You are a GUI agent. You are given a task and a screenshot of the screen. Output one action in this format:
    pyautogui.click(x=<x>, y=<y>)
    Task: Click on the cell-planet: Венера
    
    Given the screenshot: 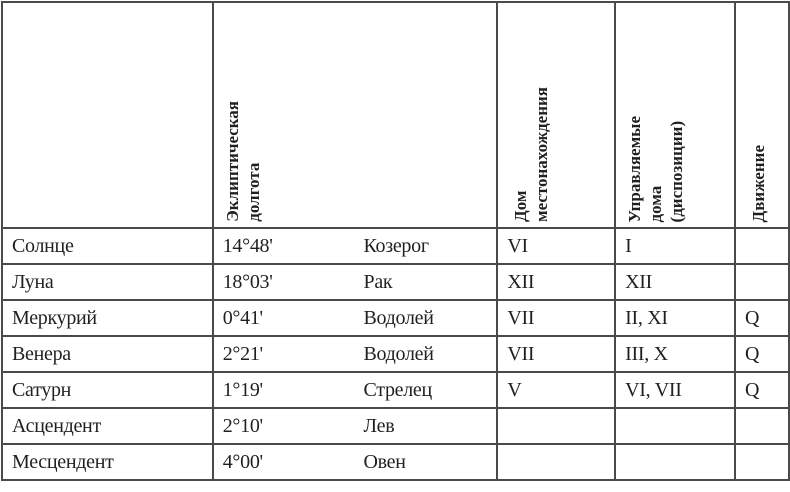 What is the action you would take?
    pyautogui.click(x=107, y=354)
    